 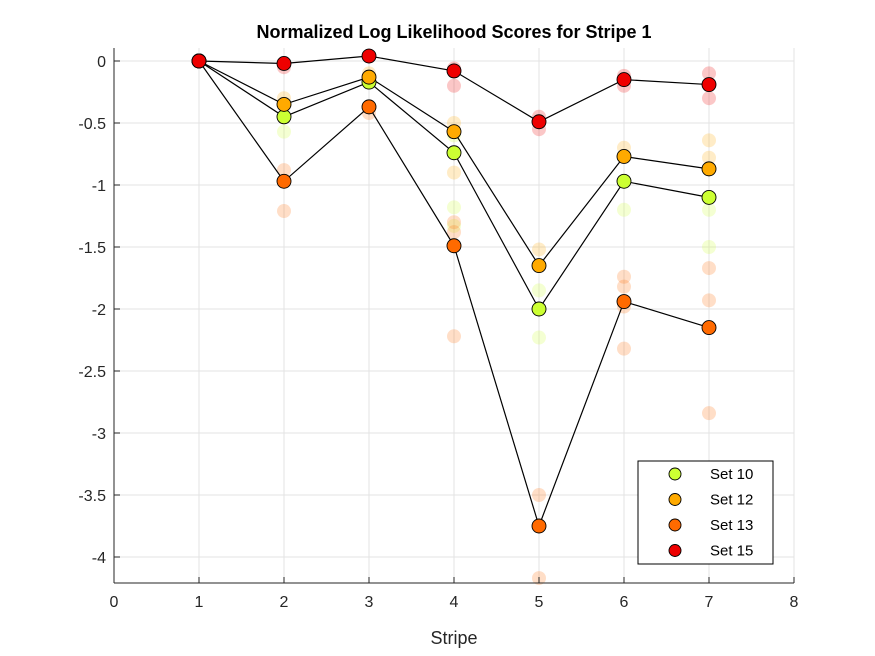 I want to click on y-tick-label: -2, so click(x=99, y=310).